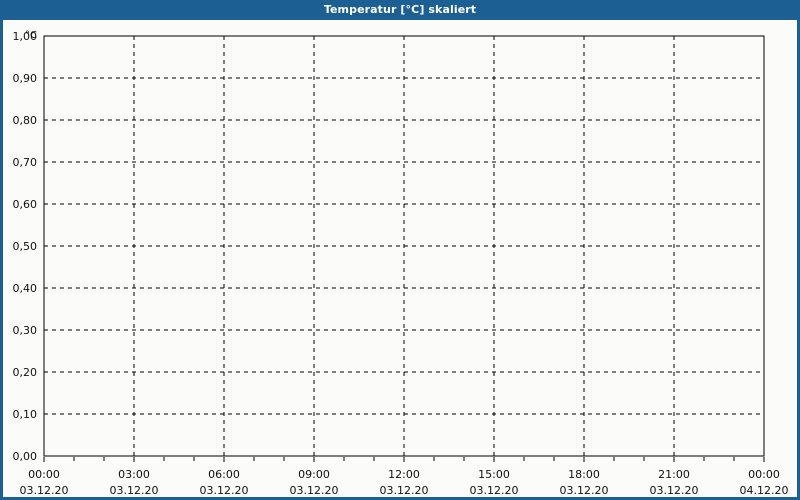 The height and width of the screenshot is (500, 800). What do you see at coordinates (25, 78) in the screenshot?
I see `y-tick-label: 0,90` at bounding box center [25, 78].